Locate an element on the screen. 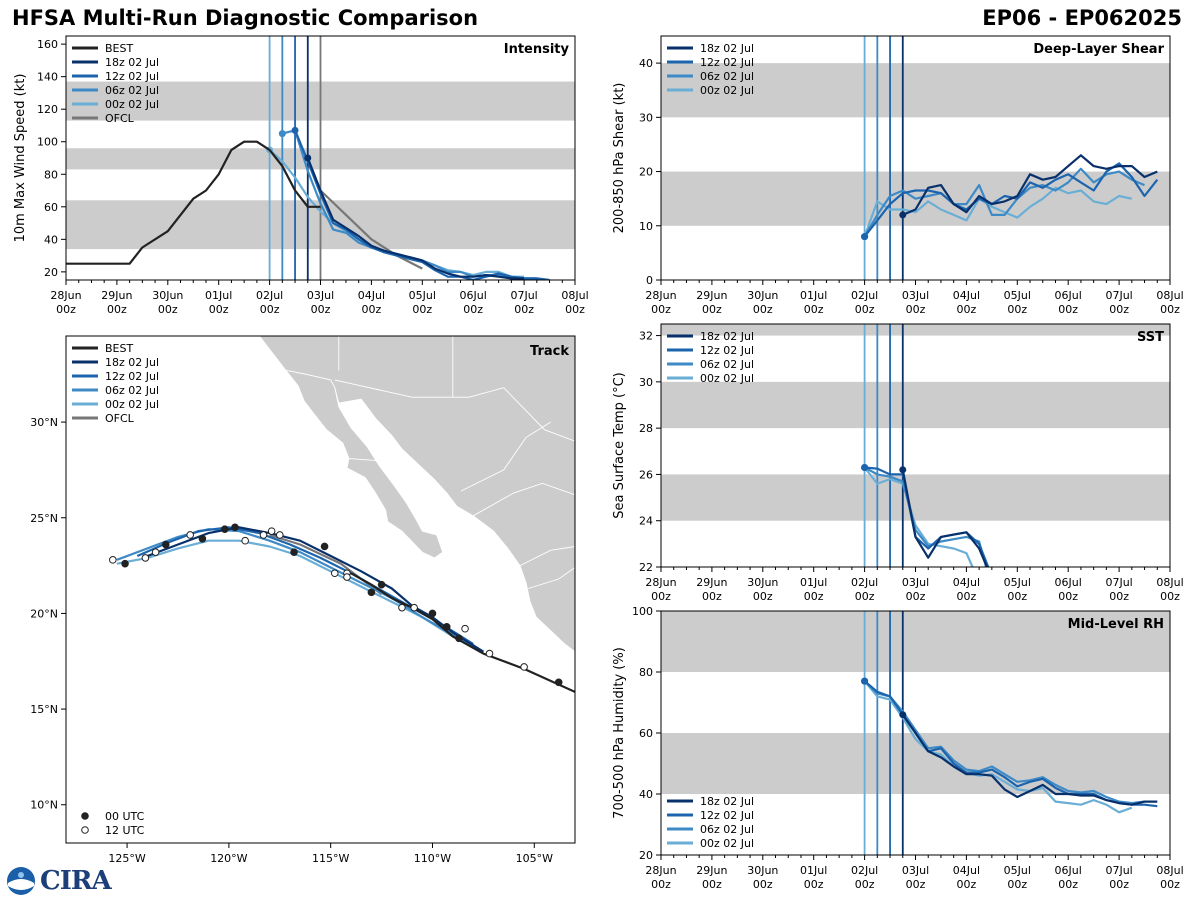  sst-ytick-label-1: 24 is located at coordinates (646, 521).